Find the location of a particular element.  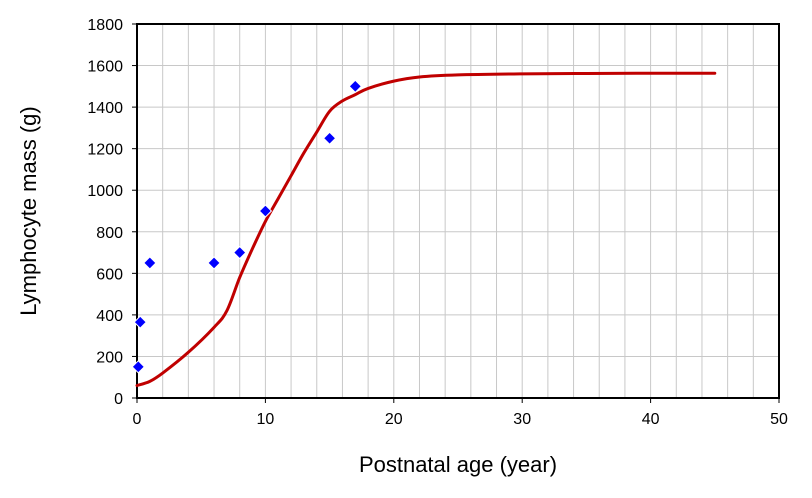

y-tick-label: 400 is located at coordinates (109, 316).